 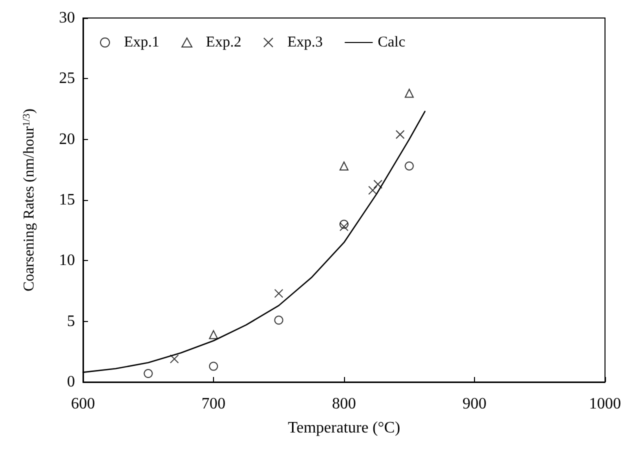 I want to click on y-tick-label: 5, so click(x=71, y=321).